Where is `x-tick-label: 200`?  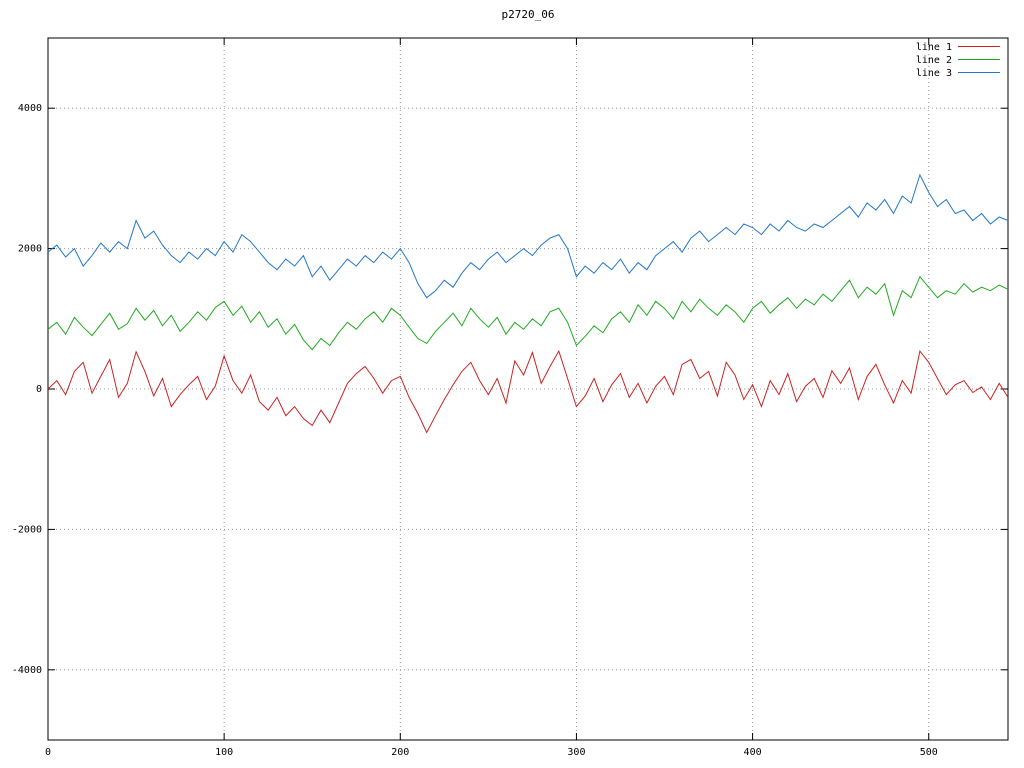 x-tick-label: 200 is located at coordinates (400, 752).